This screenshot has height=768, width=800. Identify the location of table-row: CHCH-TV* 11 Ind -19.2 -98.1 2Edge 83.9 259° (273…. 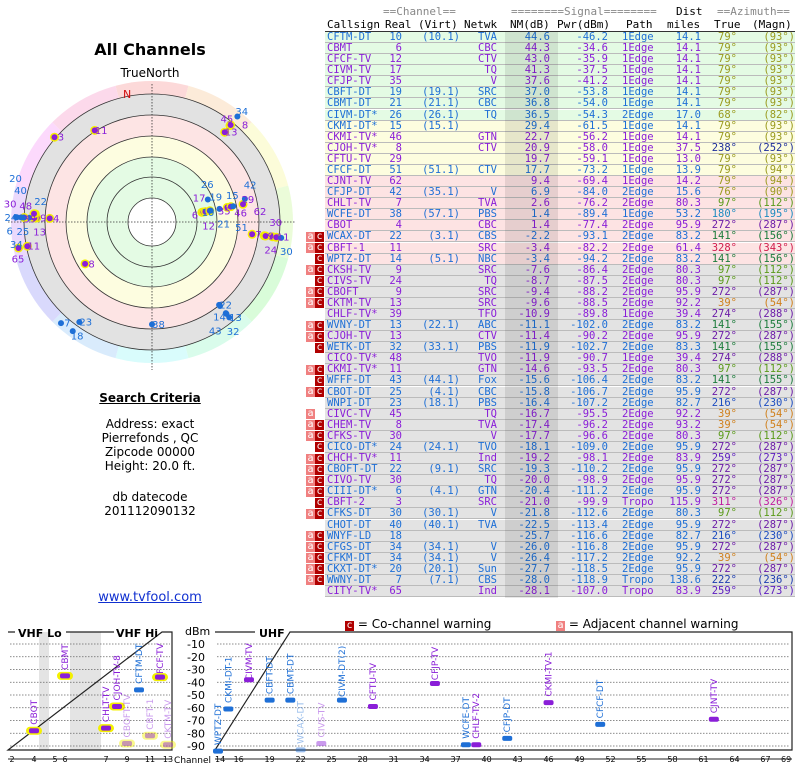
(560, 458).